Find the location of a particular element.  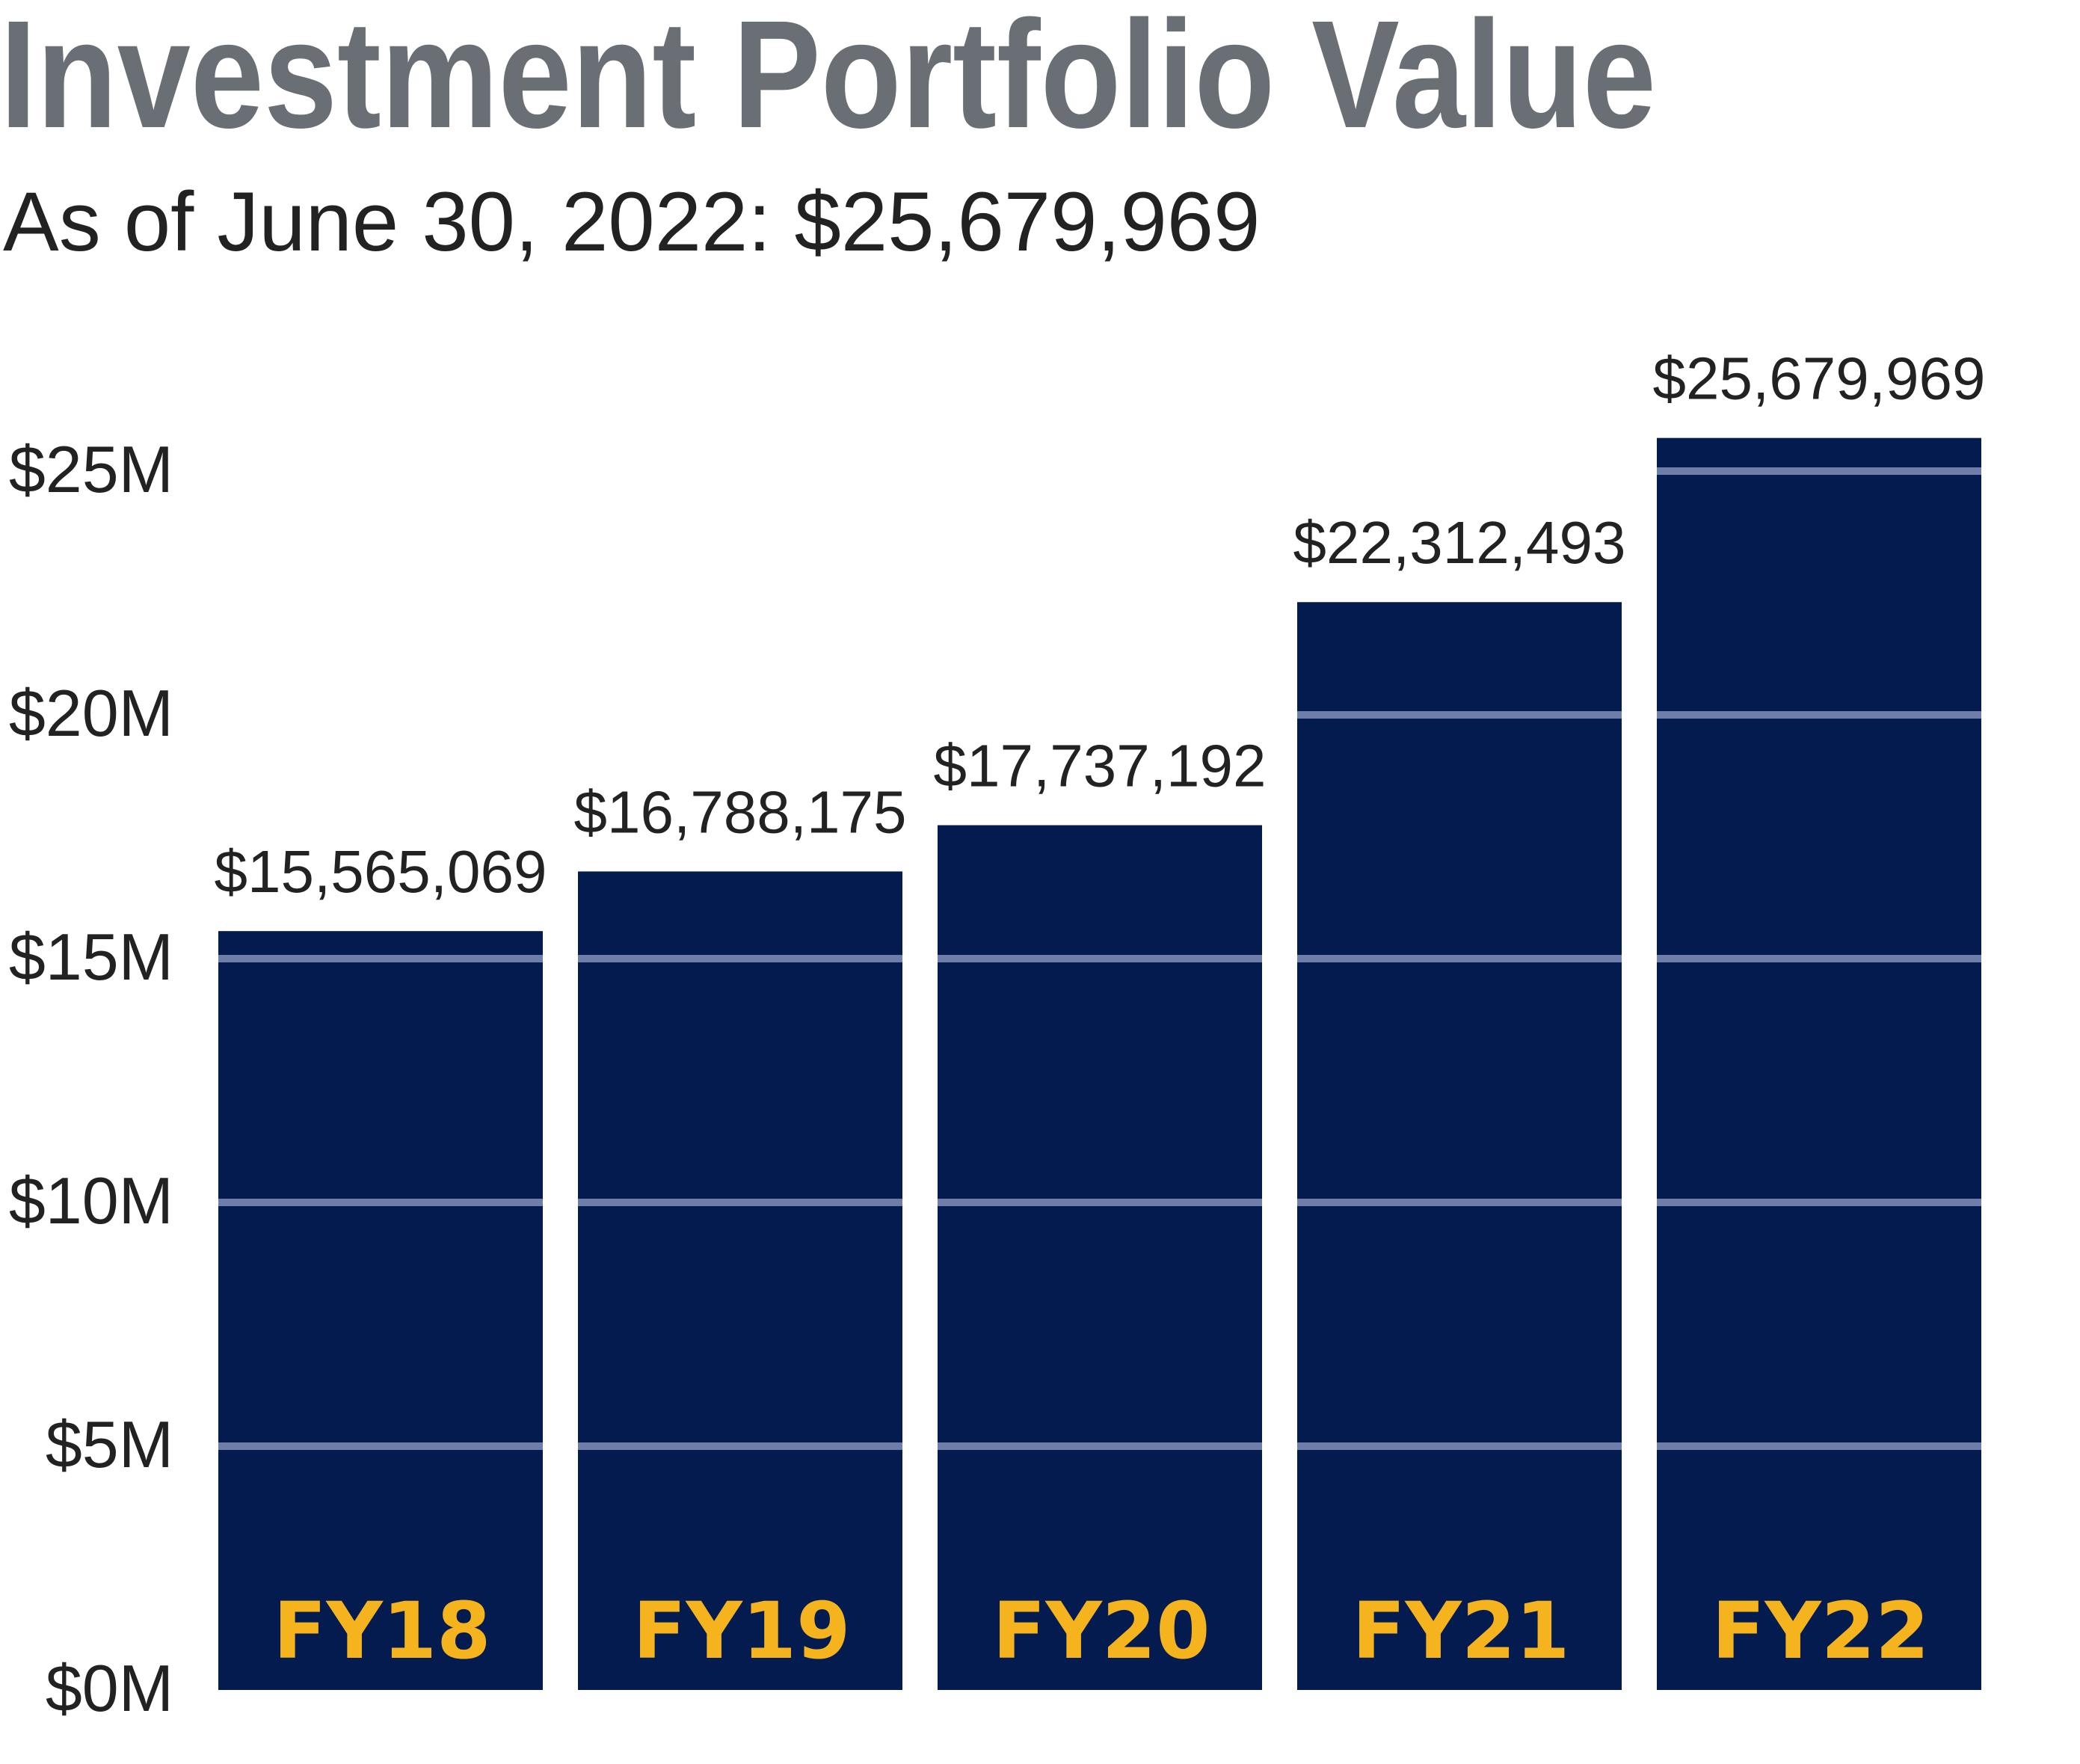

ytick-label-2: $10M is located at coordinates (91, 1201).